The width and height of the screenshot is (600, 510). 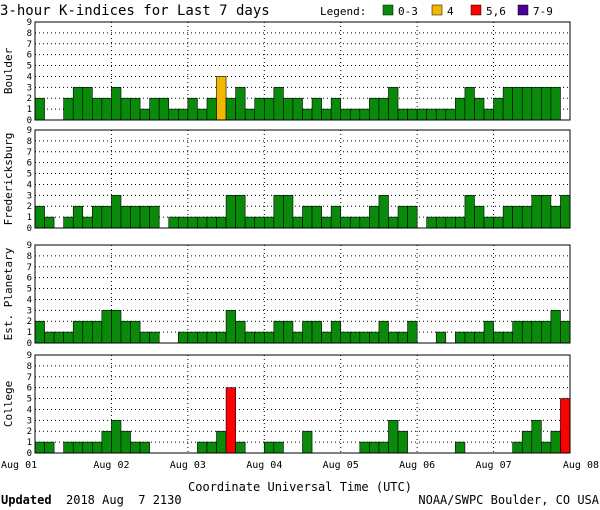 I want to click on x-tick-label: Aug 05, so click(x=341, y=465).